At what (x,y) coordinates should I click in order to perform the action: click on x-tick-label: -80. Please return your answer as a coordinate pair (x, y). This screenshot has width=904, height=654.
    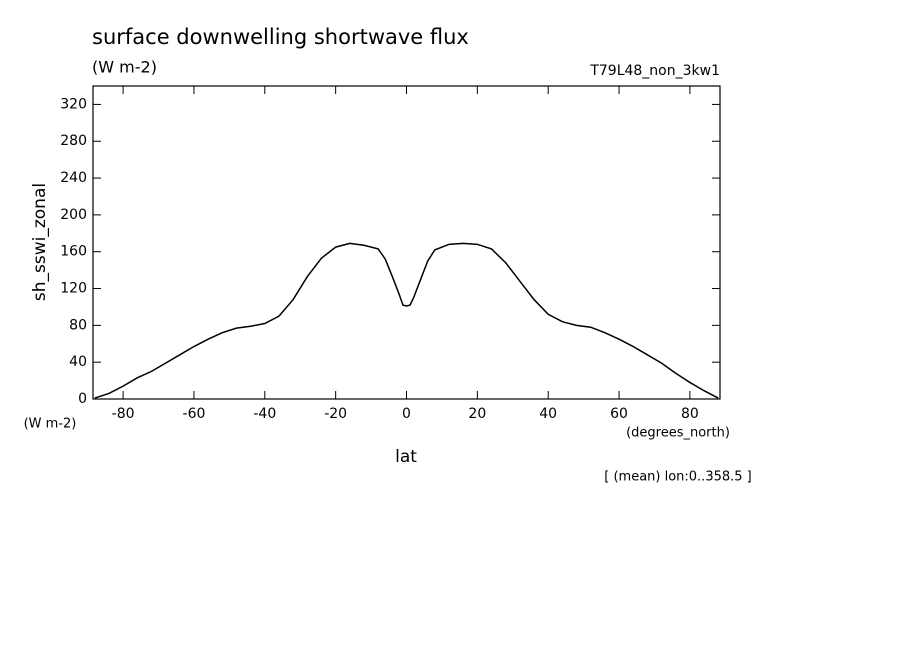
    Looking at the image, I should click on (123, 414).